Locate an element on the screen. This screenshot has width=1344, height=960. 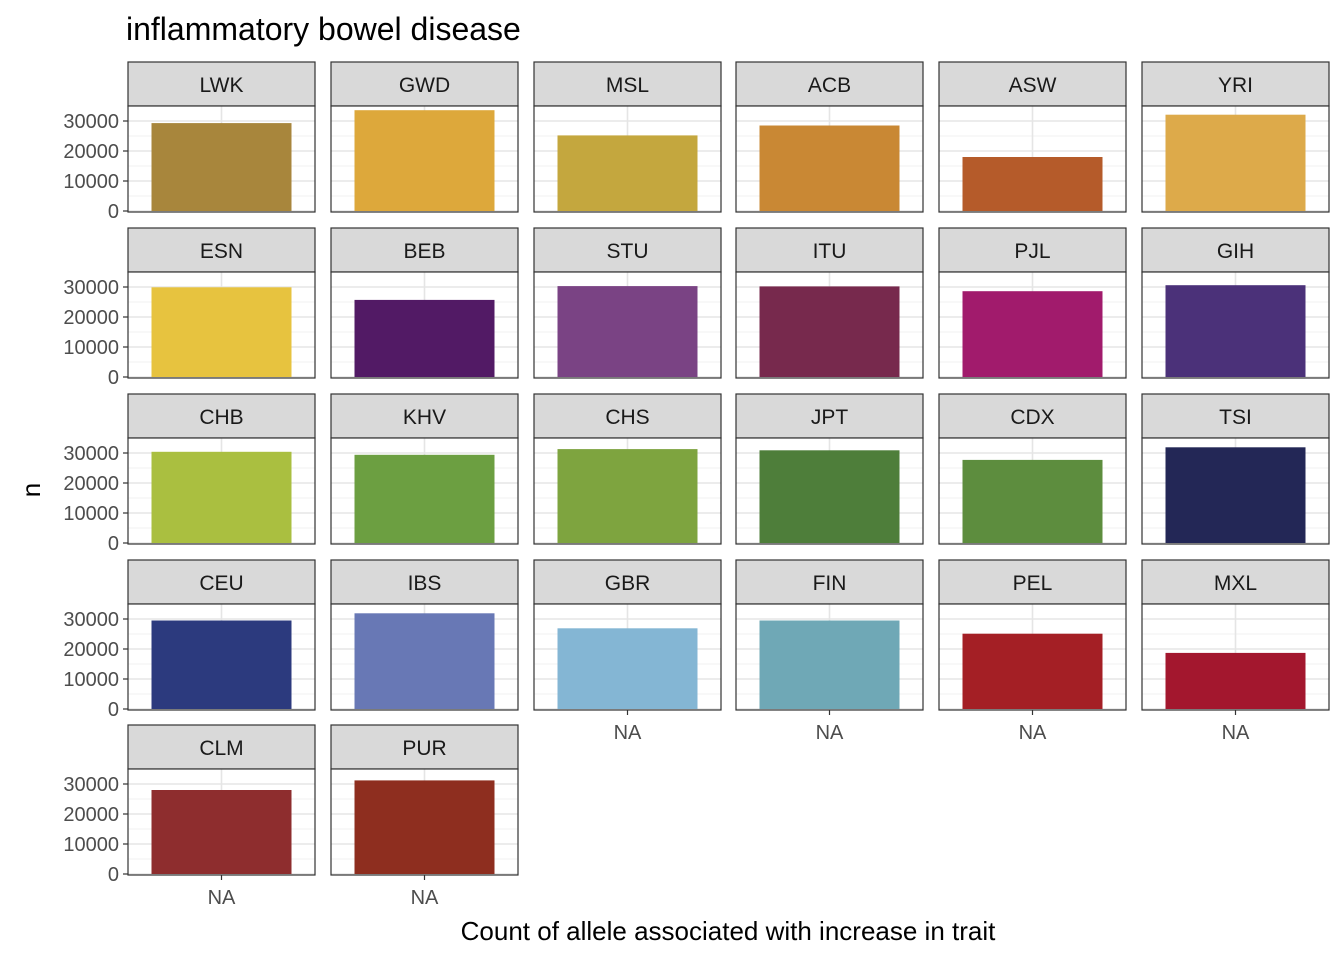
facet-panel-msl: MSL is located at coordinates (627, 137).